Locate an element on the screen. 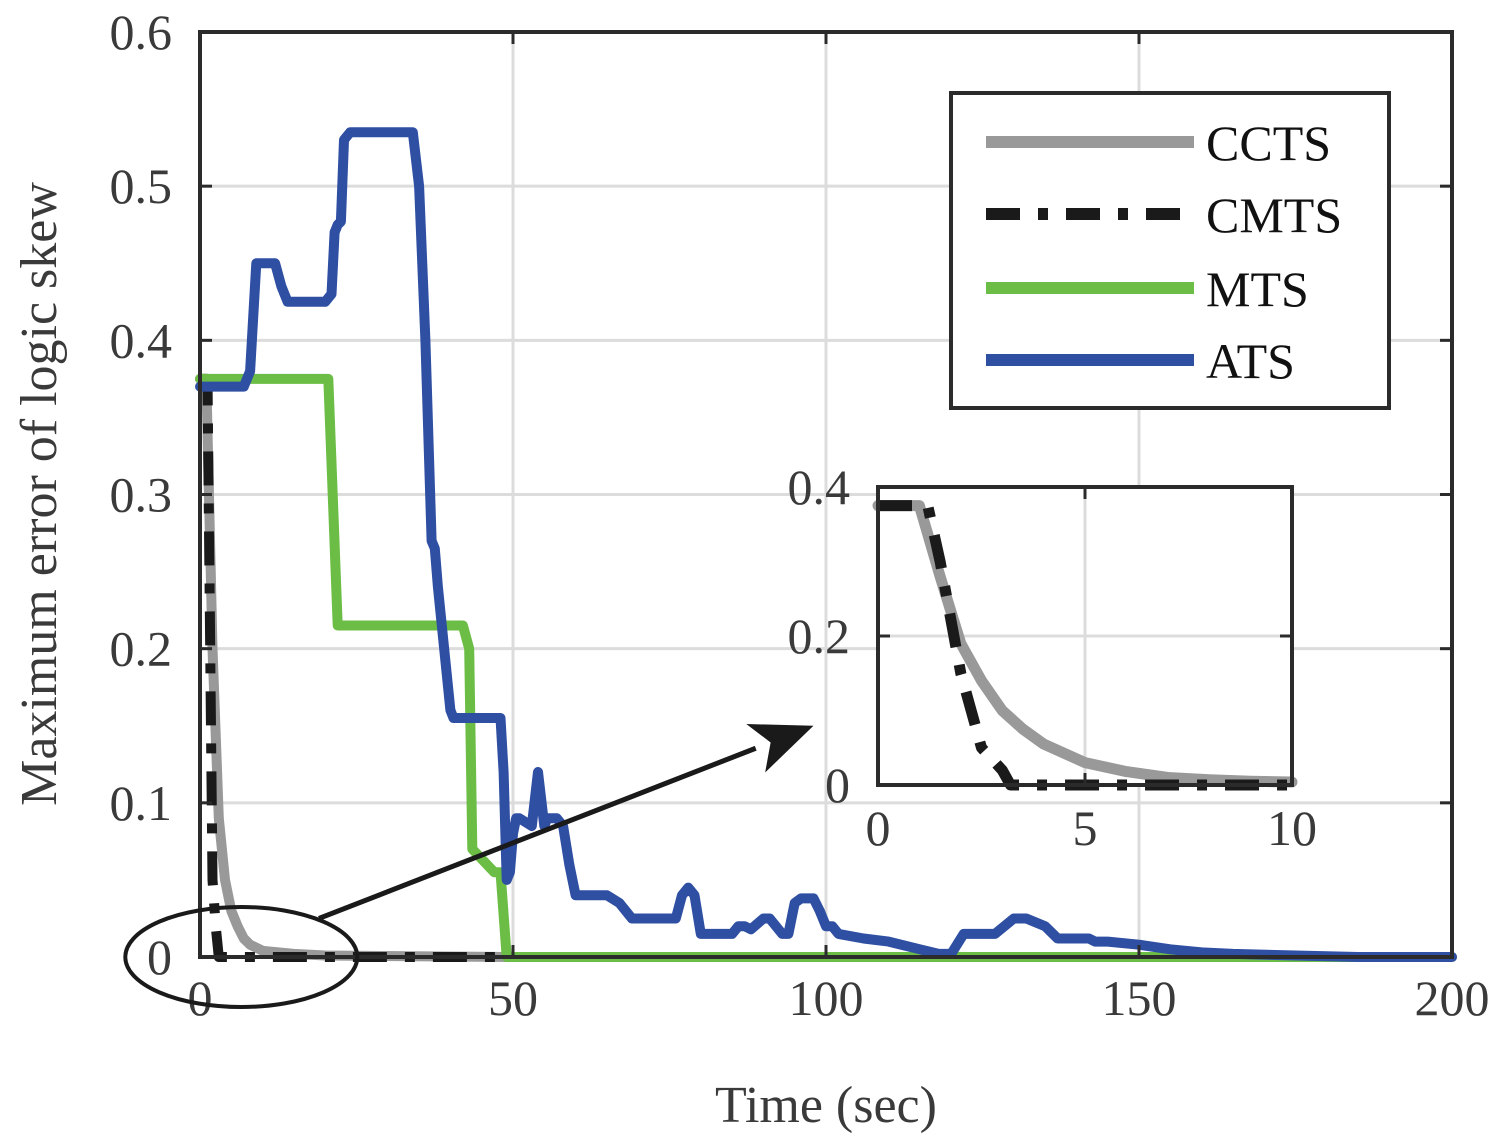 Image resolution: width=1506 pixels, height=1144 pixels. inset-series is located at coordinates (1085, 645).